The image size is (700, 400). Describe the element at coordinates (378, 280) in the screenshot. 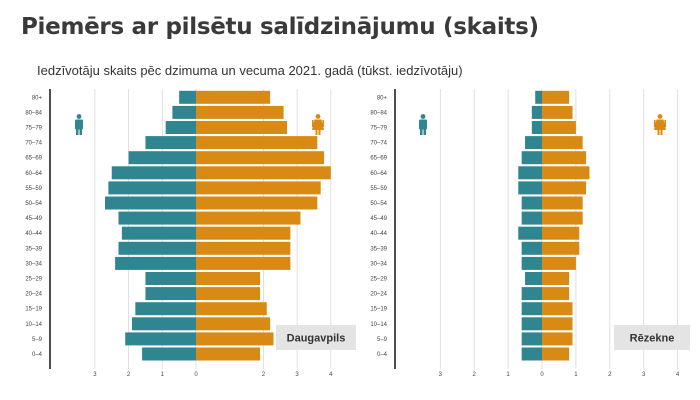

I see `age-tick-label: 25–29` at that location.